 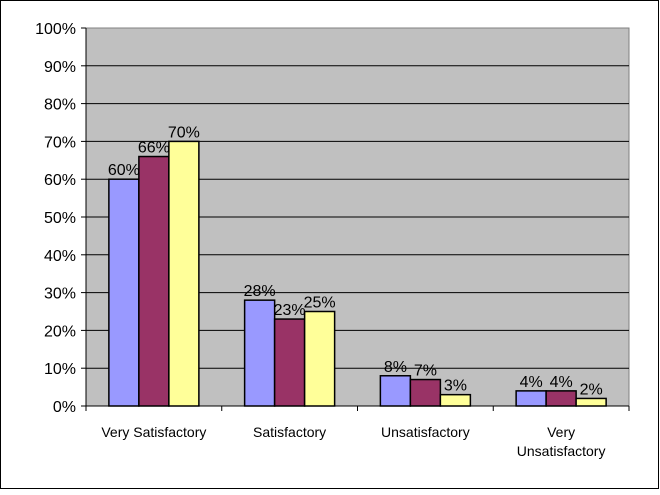 What do you see at coordinates (60, 294) in the screenshot?
I see `y-tick-label: 30%` at bounding box center [60, 294].